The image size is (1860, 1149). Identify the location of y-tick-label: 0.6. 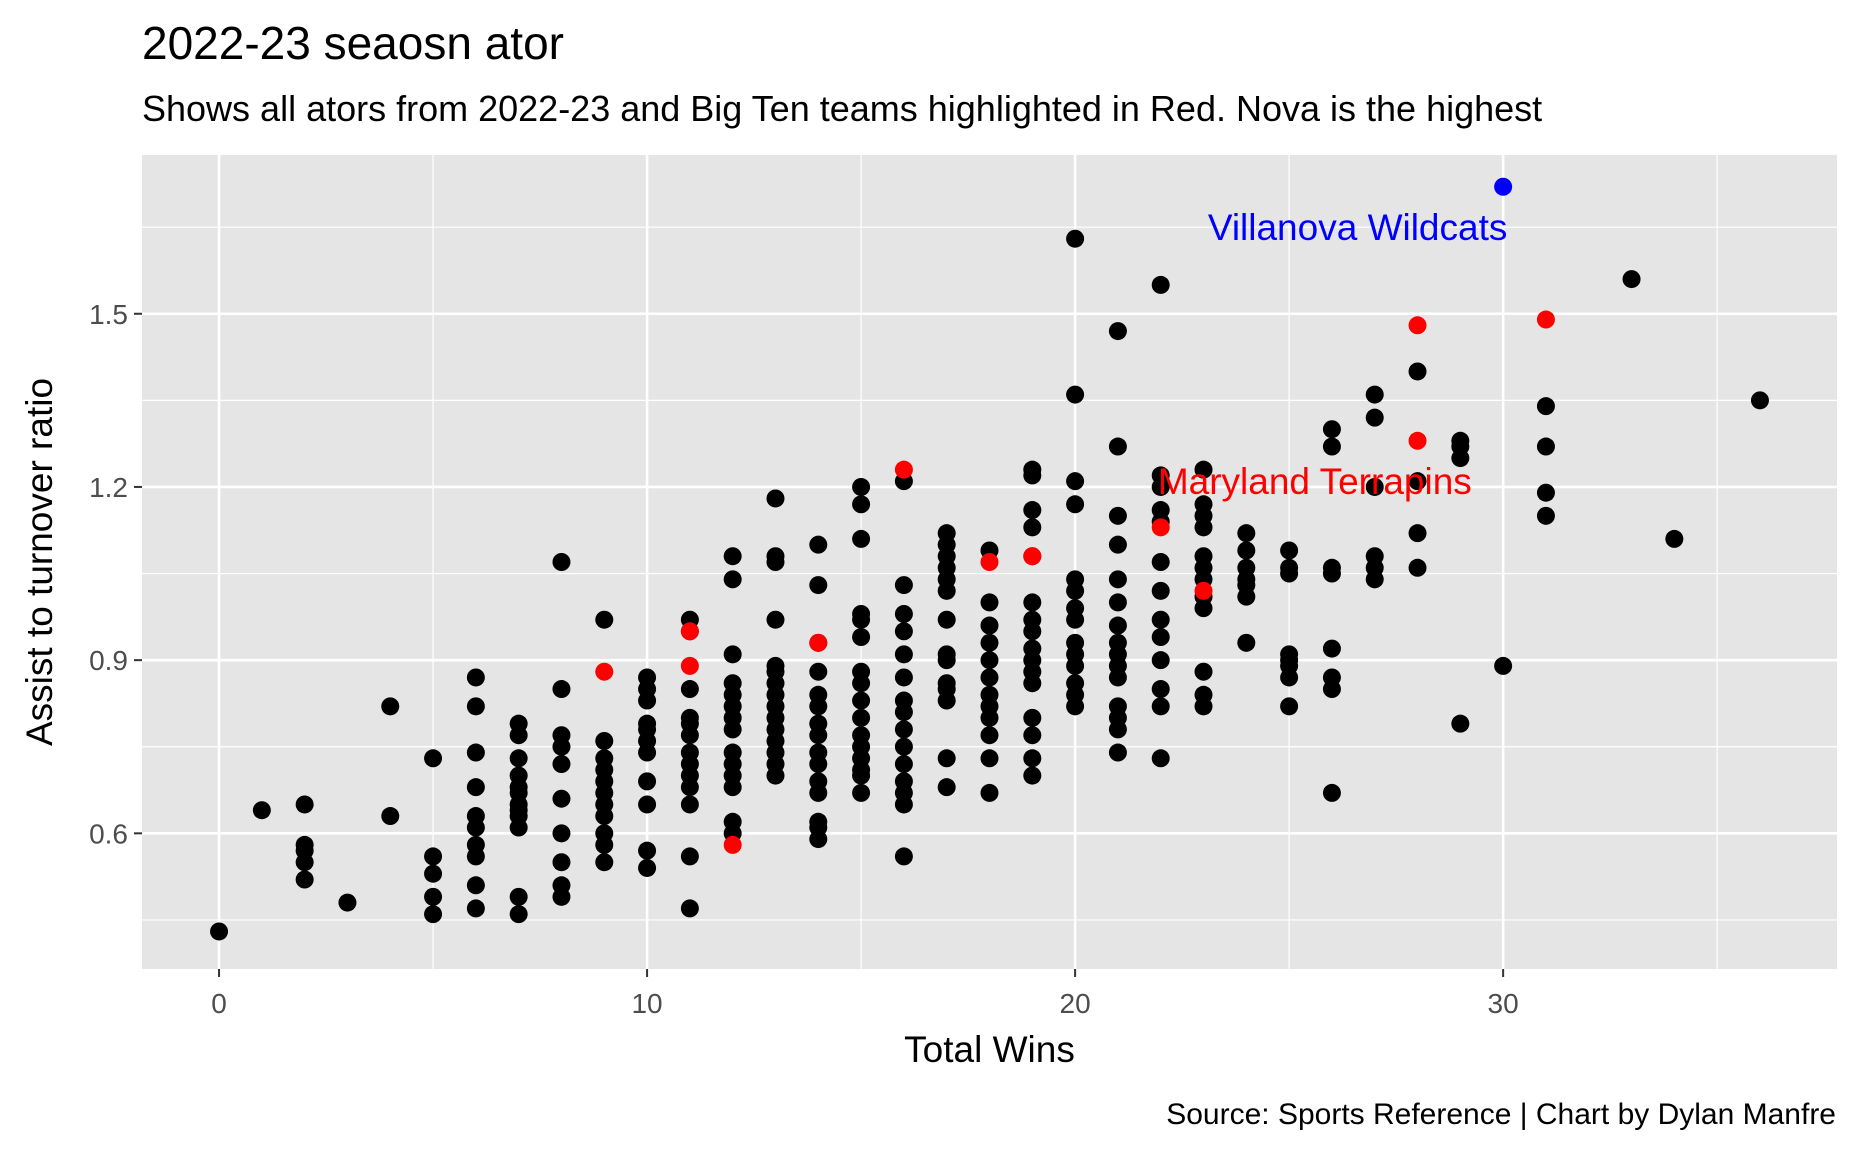
(108, 833).